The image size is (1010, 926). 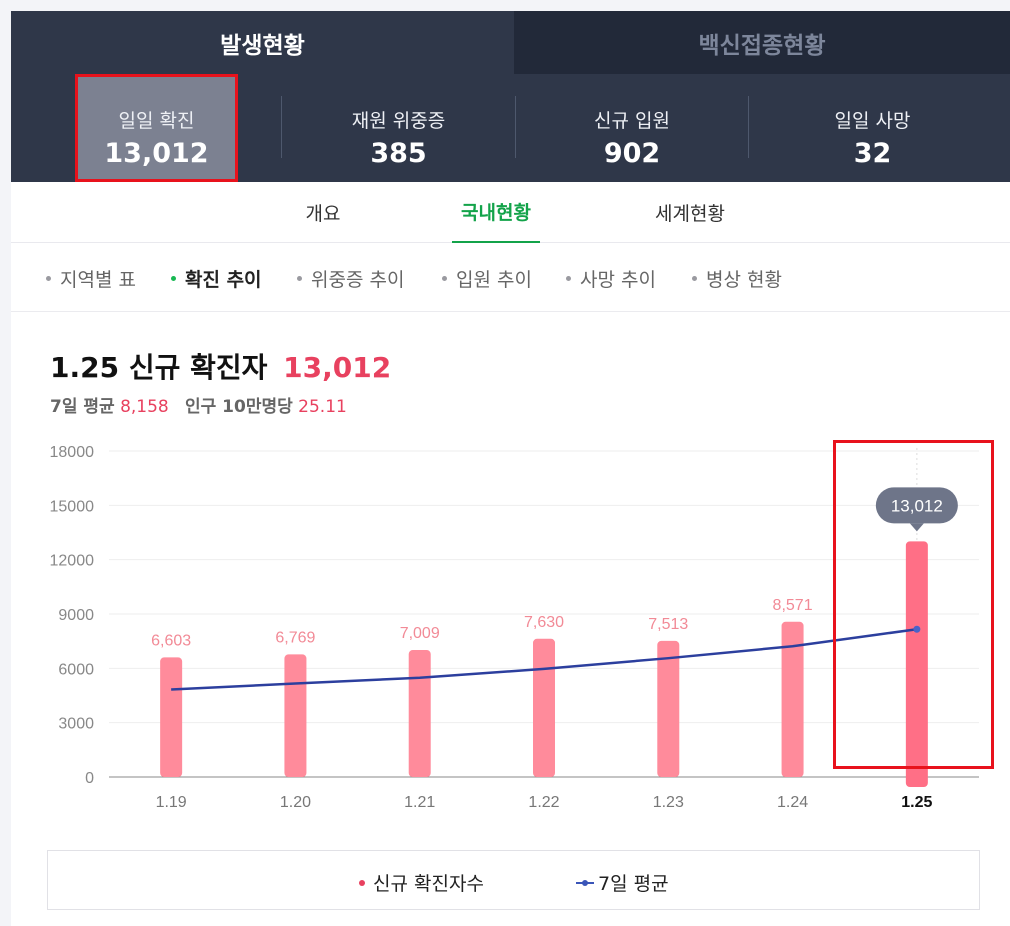 What do you see at coordinates (358, 280) in the screenshot?
I see `link-label: 위중증 추이` at bounding box center [358, 280].